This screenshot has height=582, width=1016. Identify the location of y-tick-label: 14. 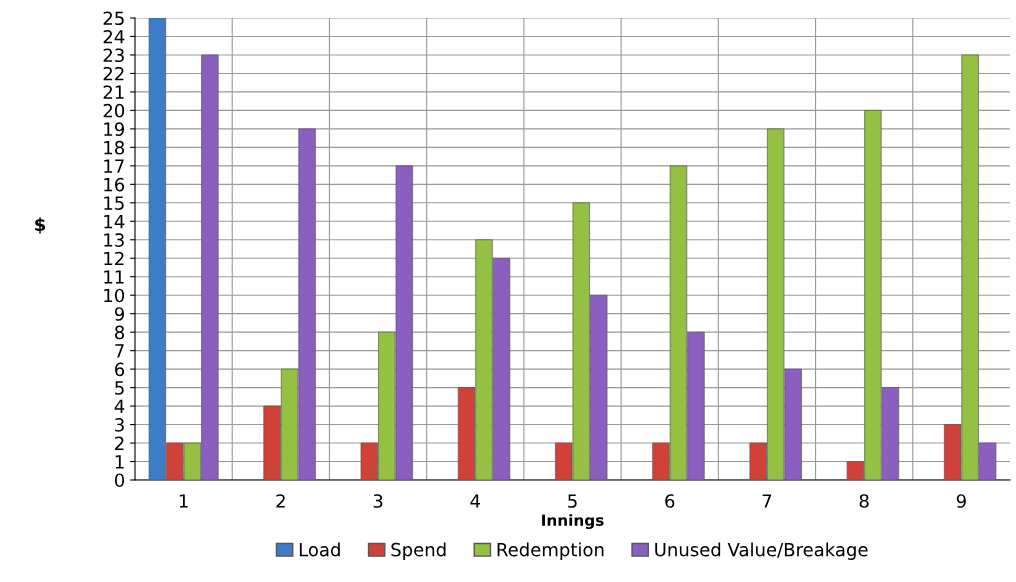
(114, 221).